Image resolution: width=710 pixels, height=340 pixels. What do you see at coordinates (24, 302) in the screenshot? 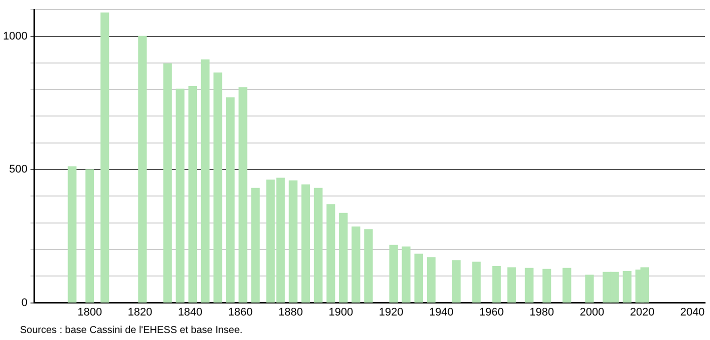
I see `y-tick-label: 0` at bounding box center [24, 302].